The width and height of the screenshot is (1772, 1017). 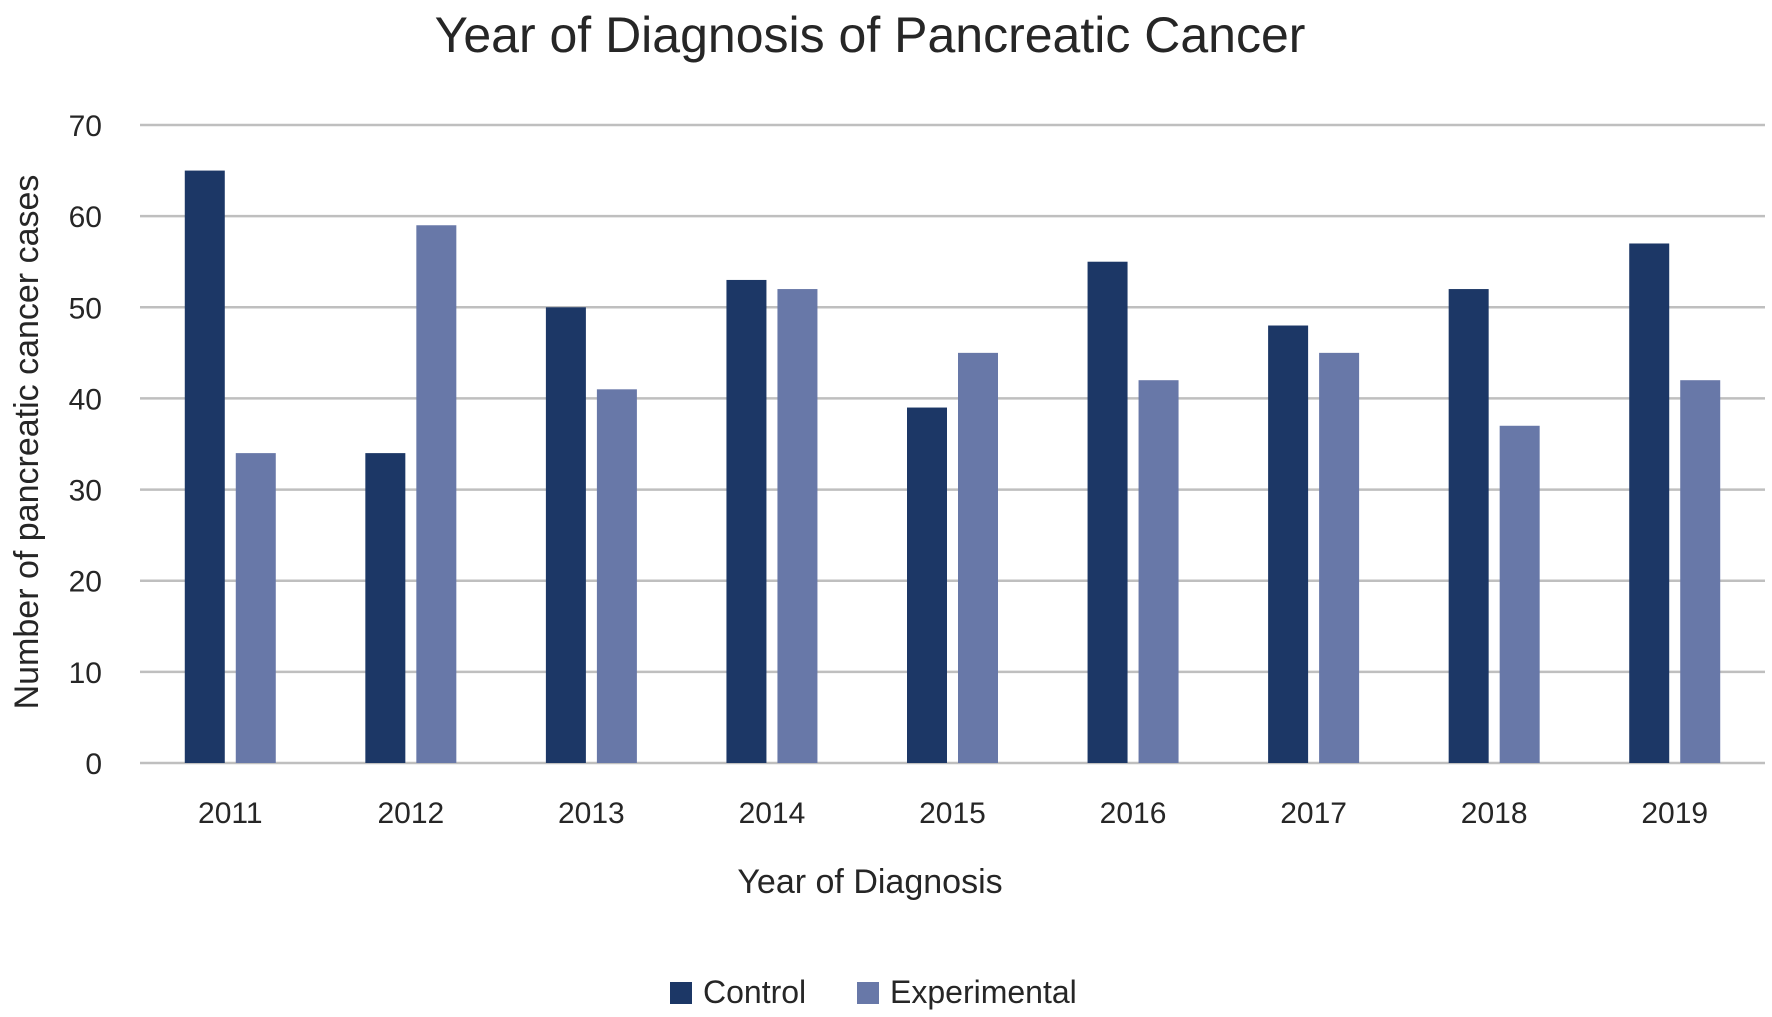 I want to click on legend-label-experimental: Experimental, so click(x=983, y=992).